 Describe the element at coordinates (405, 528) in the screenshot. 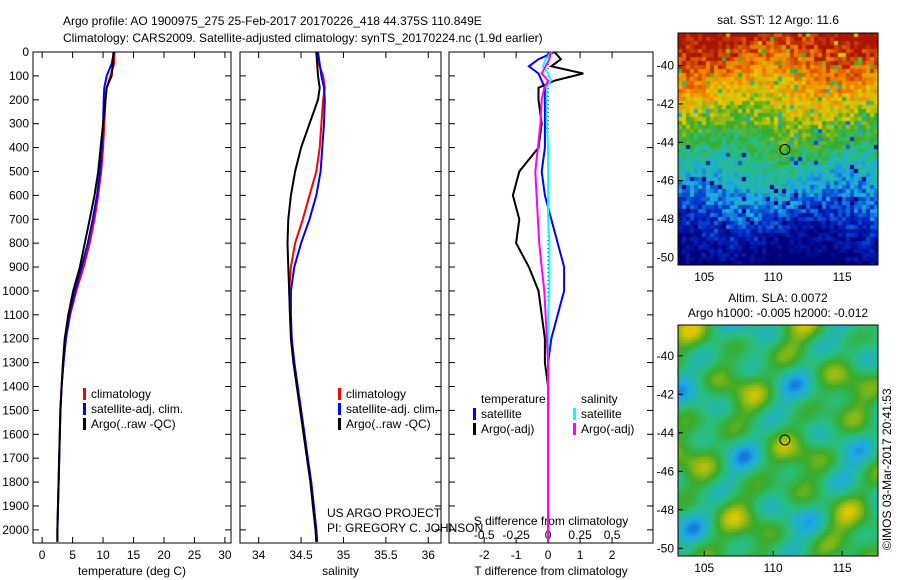

I see `credit-line-2: PI: GREGORY C. JOHNSON` at that location.